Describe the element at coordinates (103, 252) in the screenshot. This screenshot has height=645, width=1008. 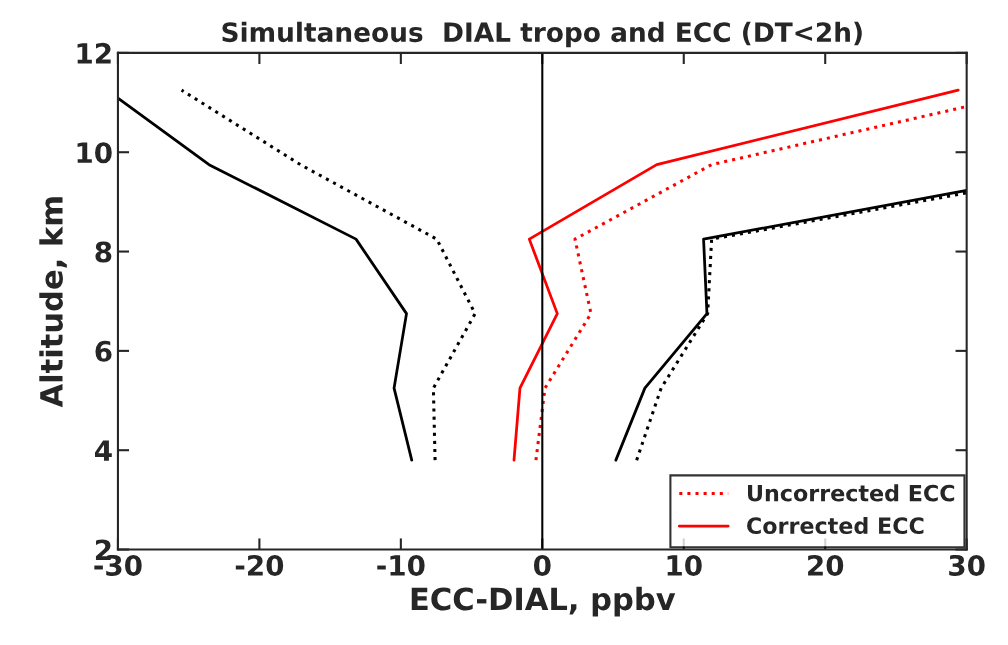
I see `y-tick-label: 8` at that location.